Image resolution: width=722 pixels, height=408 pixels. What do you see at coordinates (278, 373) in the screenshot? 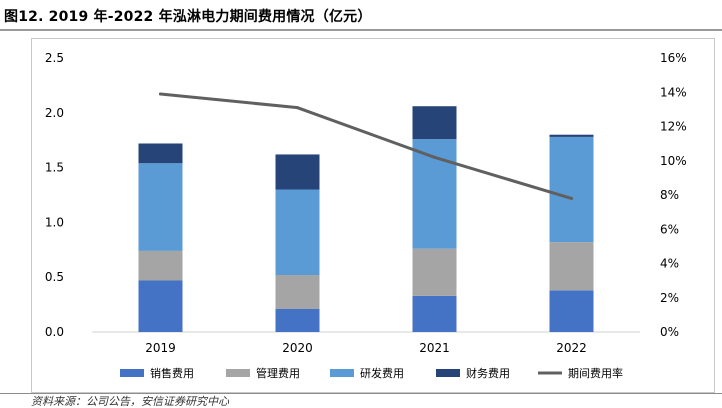
I see `legend-label: 管理费用` at bounding box center [278, 373].